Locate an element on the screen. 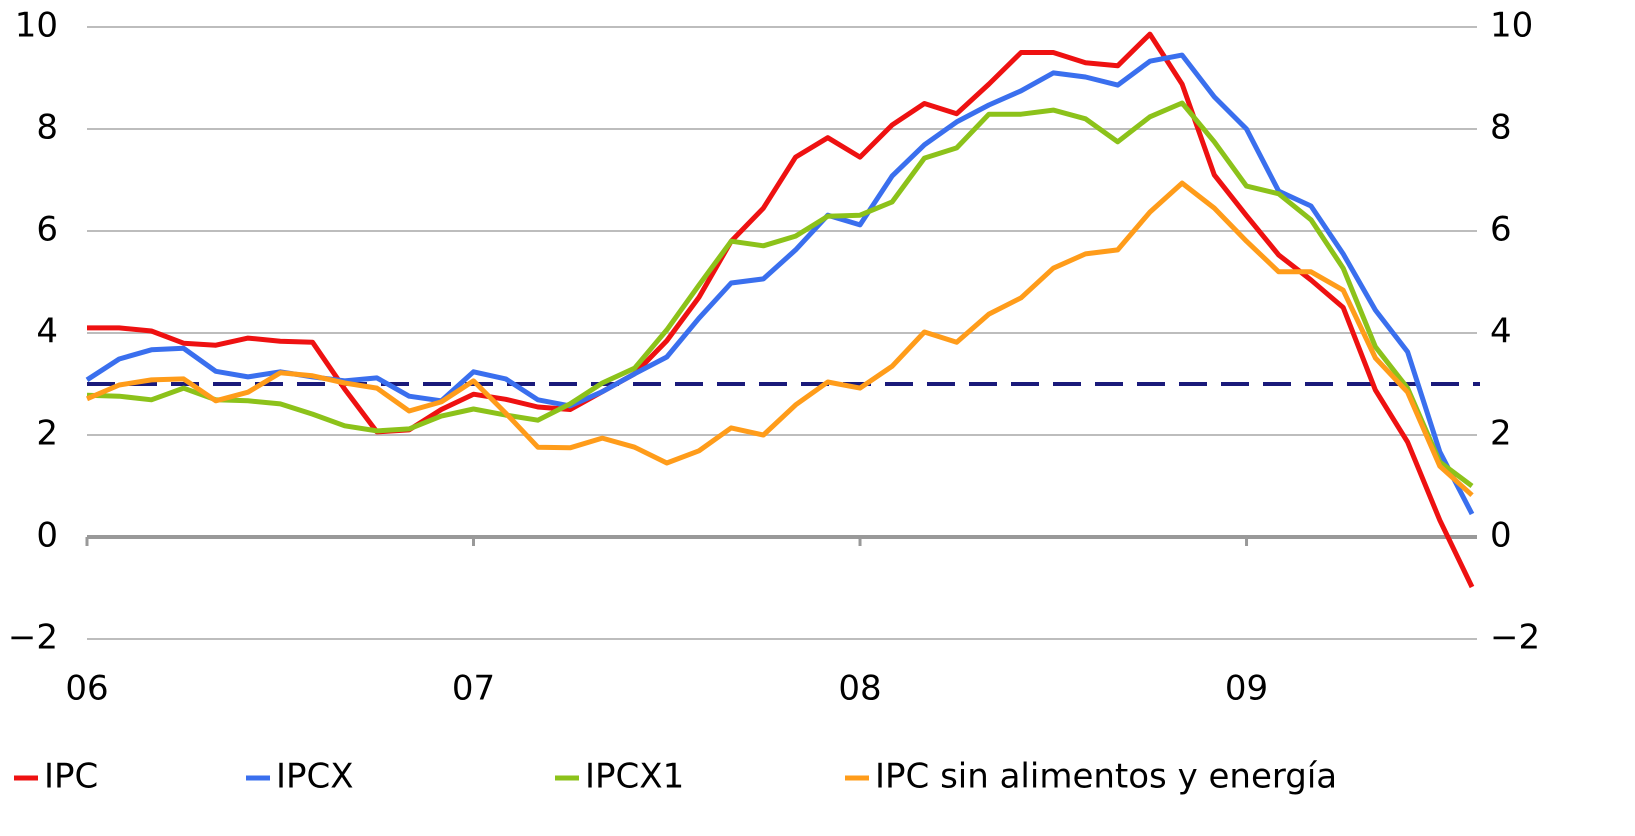  y2-tick-label: 4 is located at coordinates (1501, 332).